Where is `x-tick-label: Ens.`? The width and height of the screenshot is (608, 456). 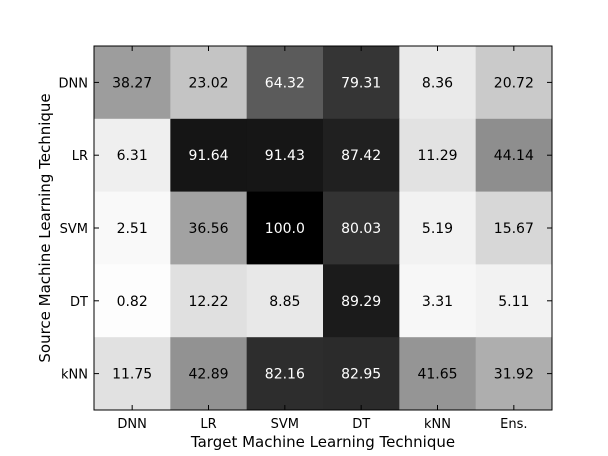 x-tick-label: Ens. is located at coordinates (513, 424).